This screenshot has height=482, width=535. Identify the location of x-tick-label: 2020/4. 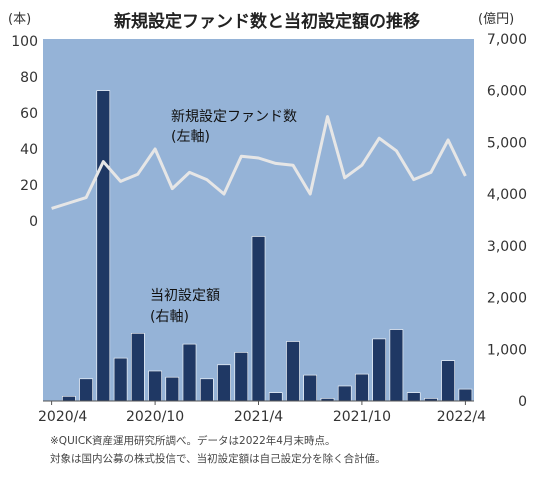
(62, 417).